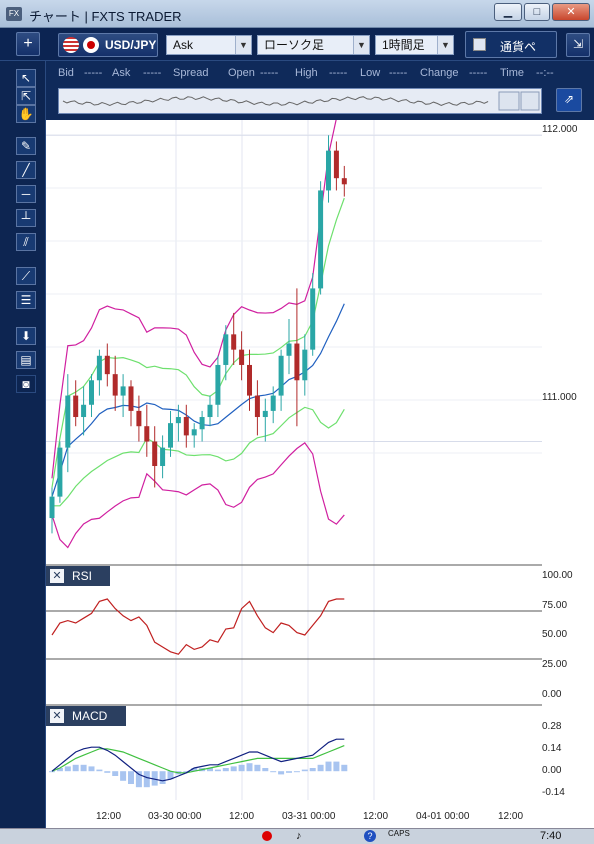  I want to click on clock: 7:40, so click(551, 836).